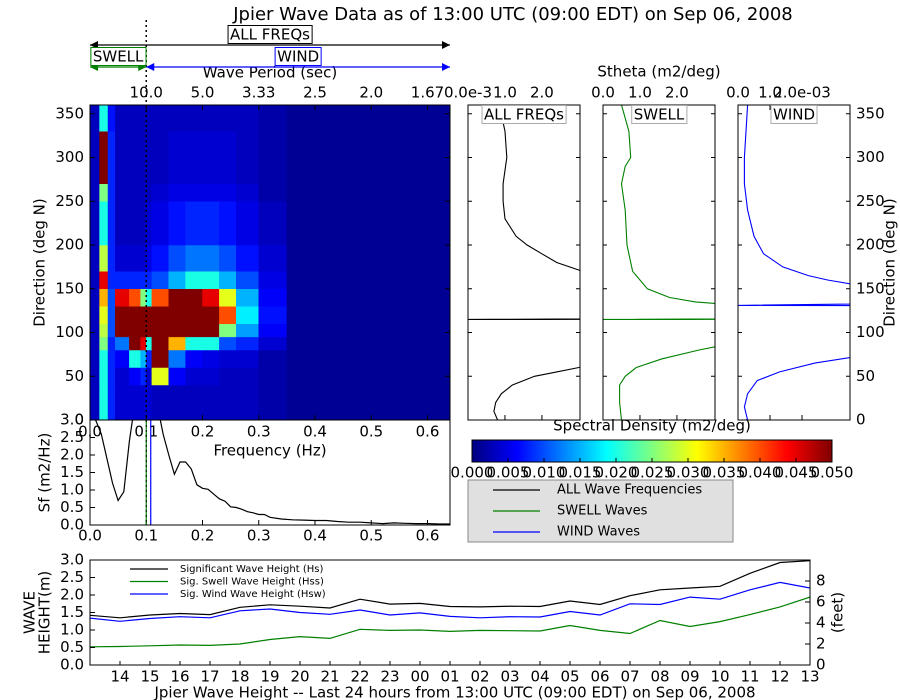  I want to click on y-tick-label: 350, so click(870, 113).